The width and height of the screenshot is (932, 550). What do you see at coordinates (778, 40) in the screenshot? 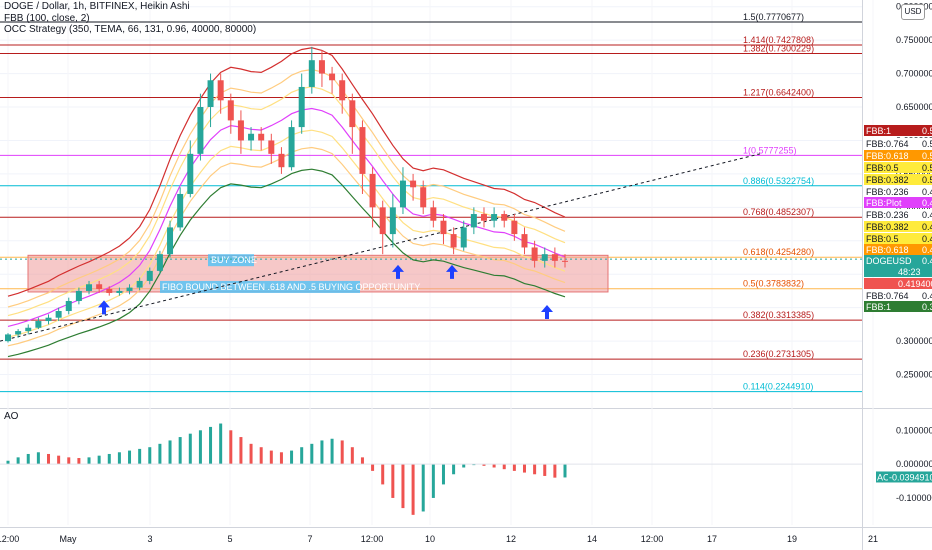
I see `fib-level-label: 1.414(0.7427808)` at bounding box center [778, 40].